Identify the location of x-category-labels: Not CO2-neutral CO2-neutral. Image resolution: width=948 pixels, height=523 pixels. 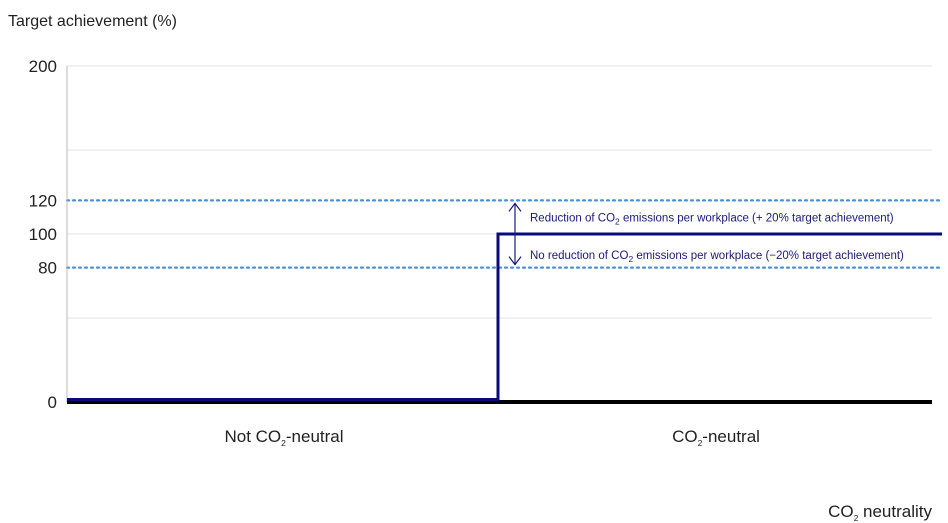
(491, 437).